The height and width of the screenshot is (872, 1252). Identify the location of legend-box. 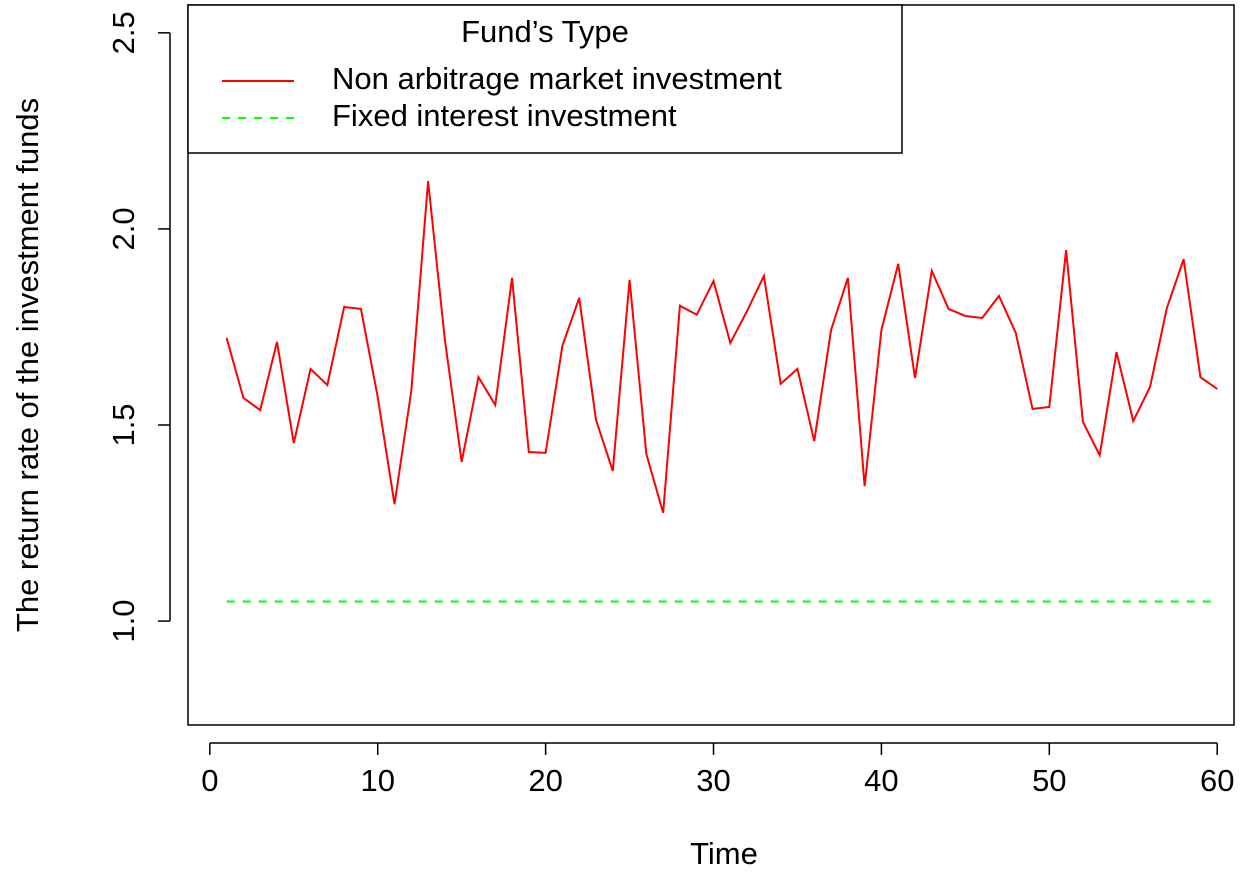
(545, 79).